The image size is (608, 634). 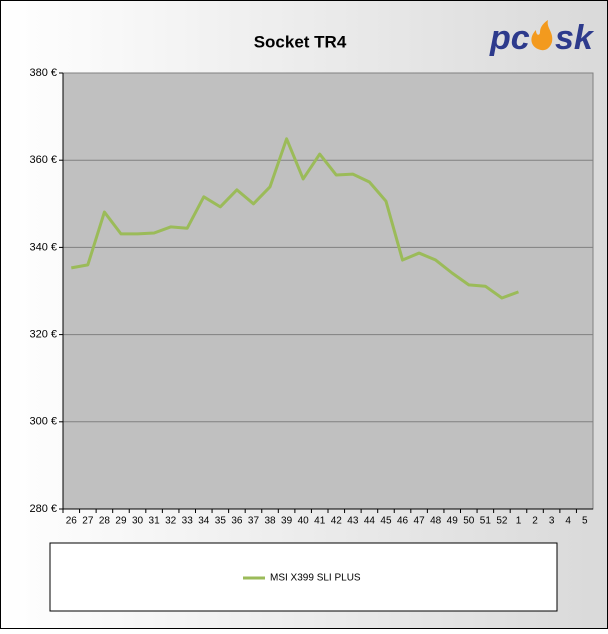 I want to click on x-tick-label: 48, so click(x=436, y=521).